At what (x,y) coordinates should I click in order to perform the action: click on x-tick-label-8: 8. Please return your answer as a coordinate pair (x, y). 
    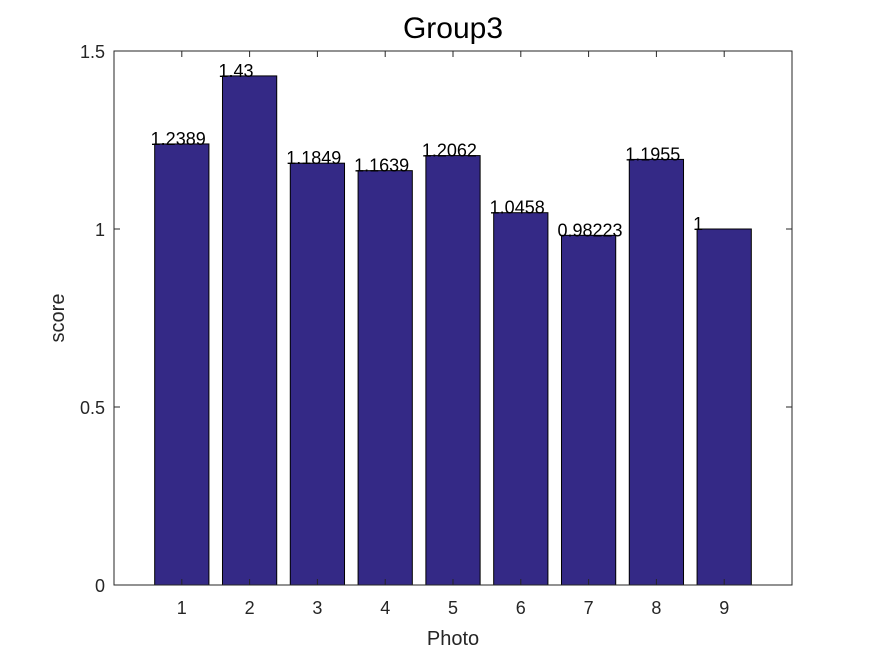
    Looking at the image, I should click on (656, 608).